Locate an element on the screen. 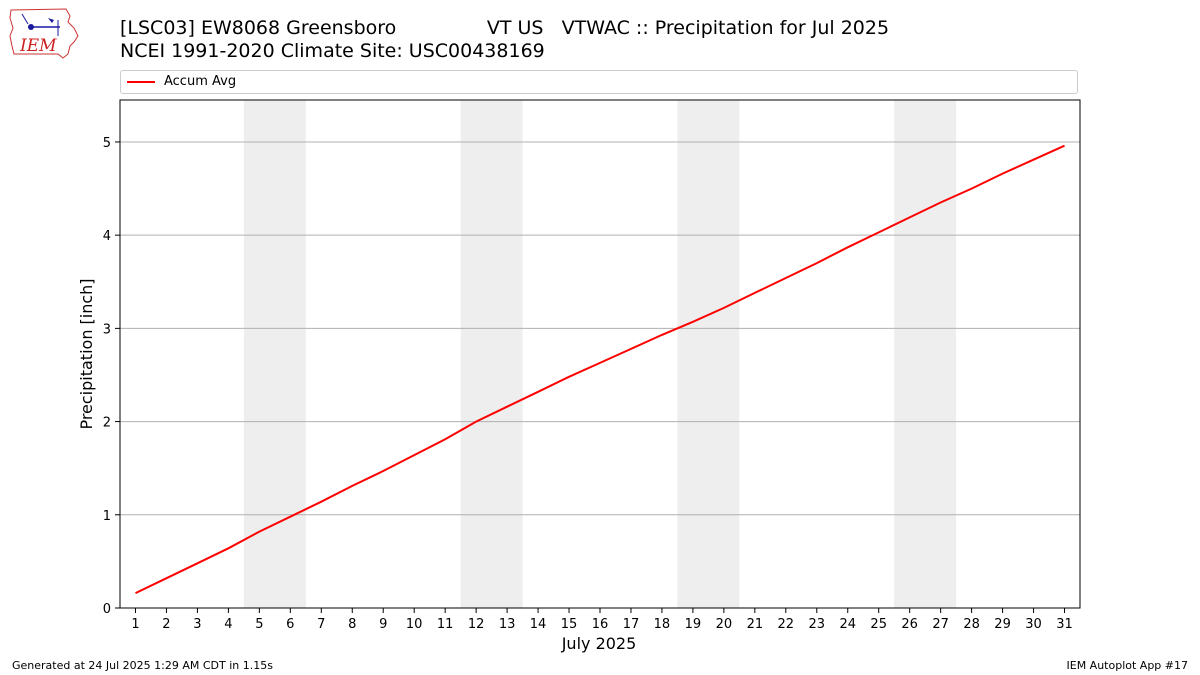  x-tick-label-22: 22 is located at coordinates (786, 624).